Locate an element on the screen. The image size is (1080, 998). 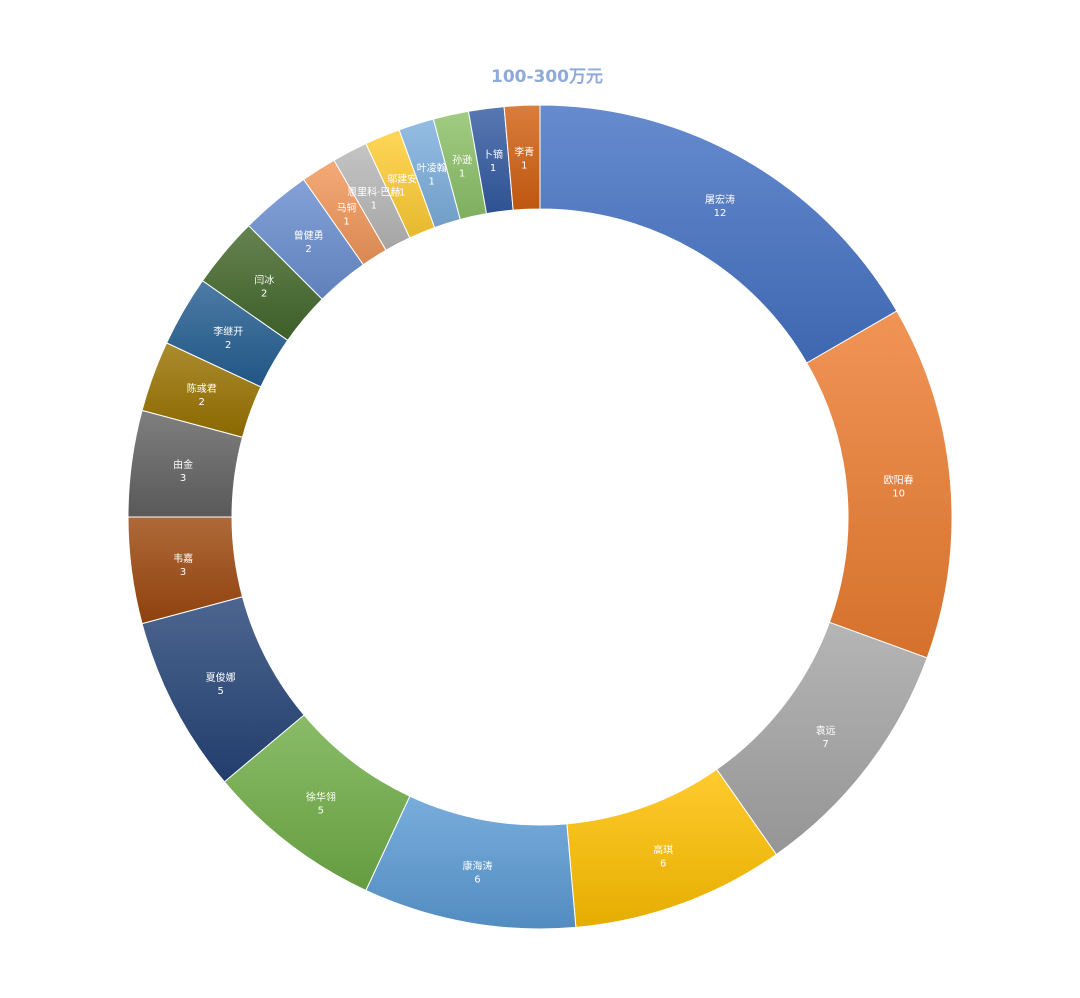
slice-value-label: 12 is located at coordinates (720, 213).